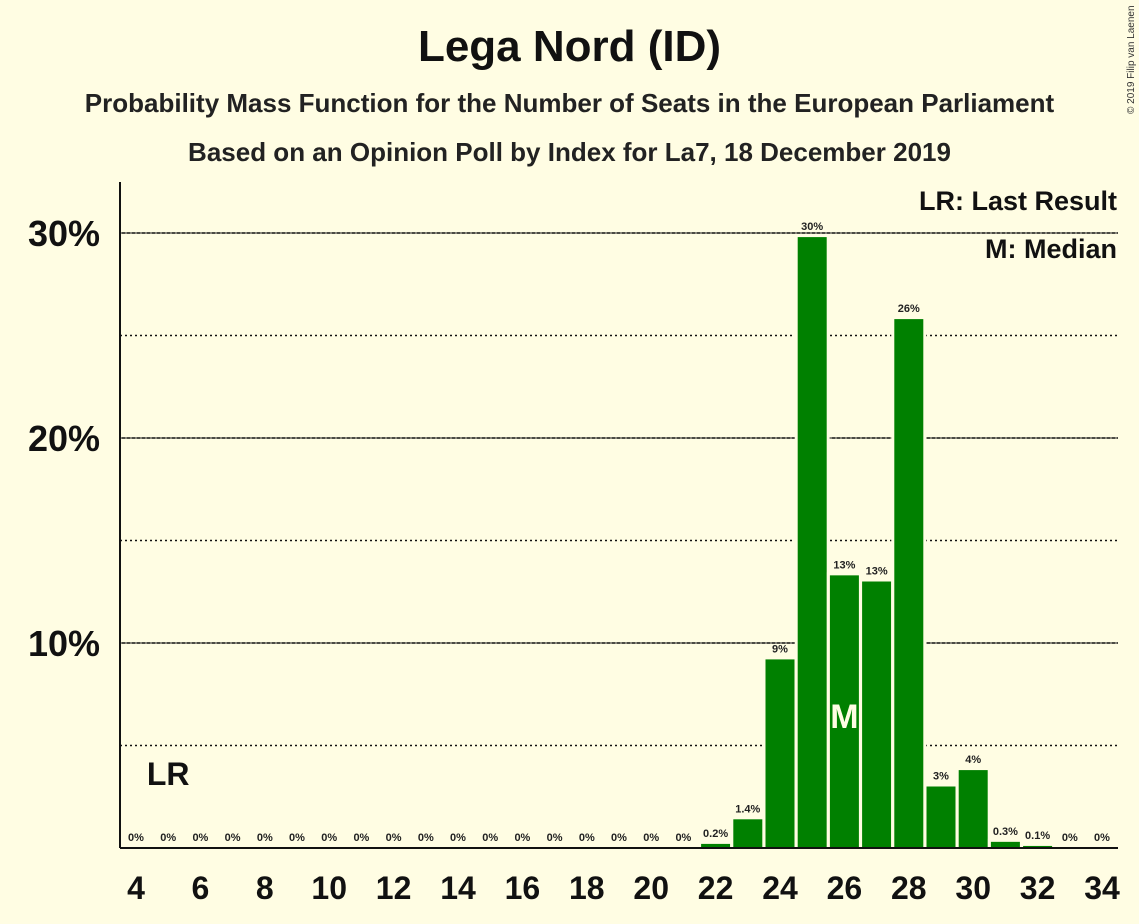  I want to click on legend-last-result: LR: Last Result, so click(1018, 201).